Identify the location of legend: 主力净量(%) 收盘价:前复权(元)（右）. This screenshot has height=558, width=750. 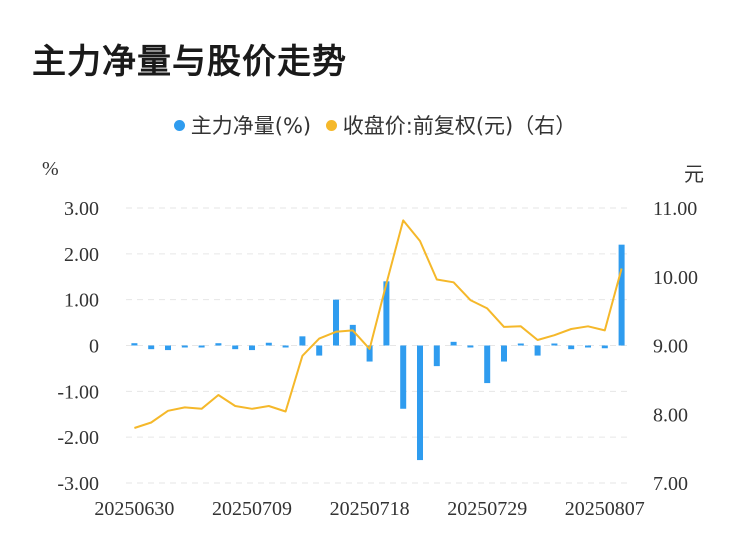
(375, 125).